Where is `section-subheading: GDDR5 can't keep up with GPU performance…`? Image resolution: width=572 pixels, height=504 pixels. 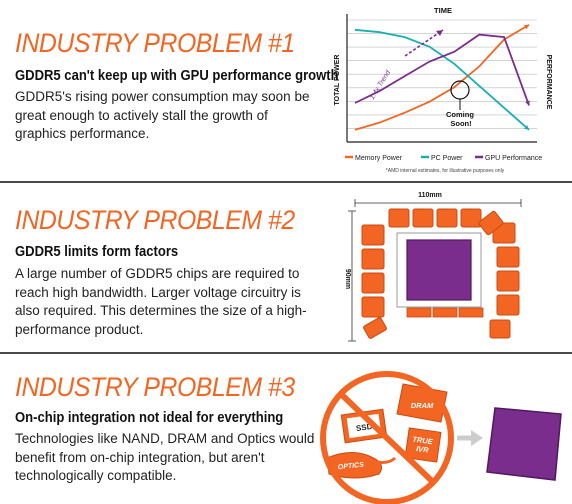 section-subheading: GDDR5 can't keep up with GPU performance… is located at coordinates (177, 76).